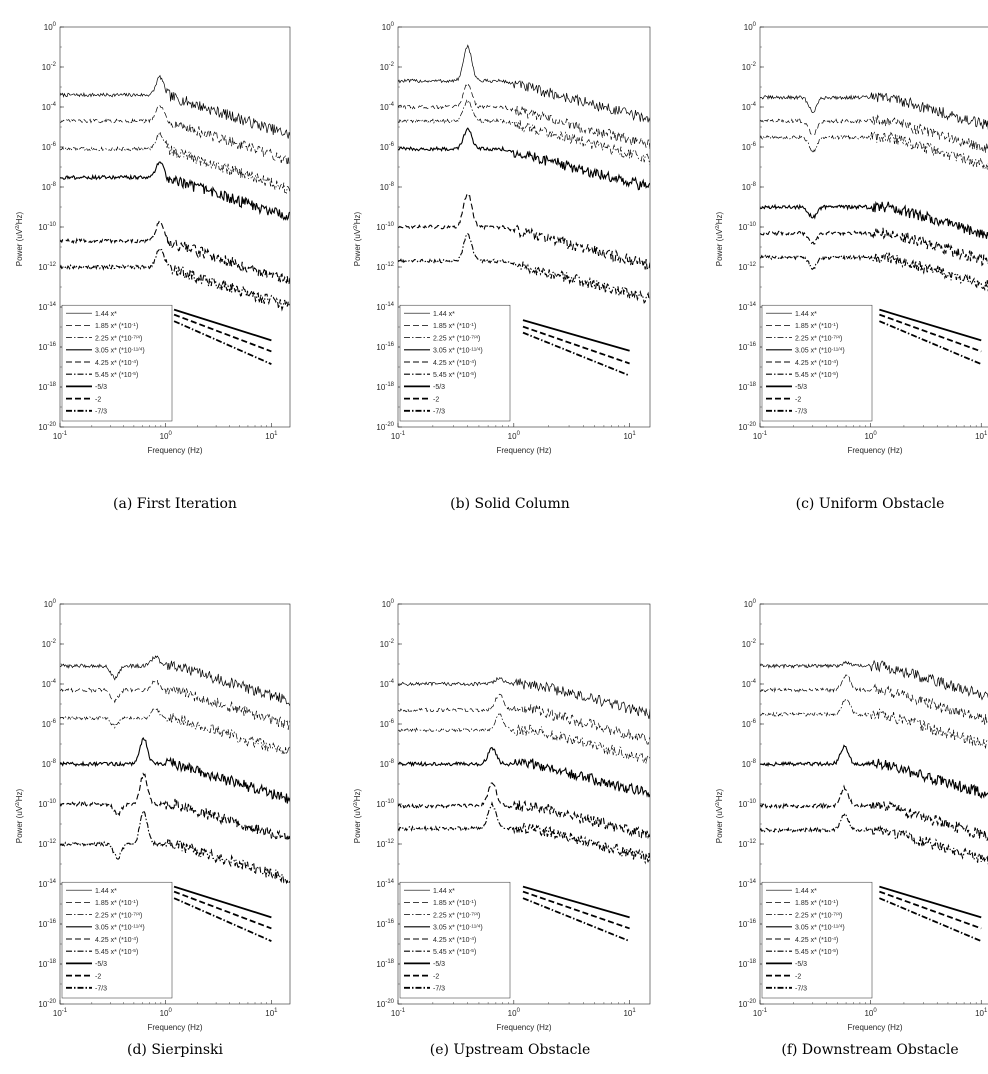 The width and height of the screenshot is (988, 1074). I want to click on legend-label: 4.25 x* (*10-4), so click(816, 362).